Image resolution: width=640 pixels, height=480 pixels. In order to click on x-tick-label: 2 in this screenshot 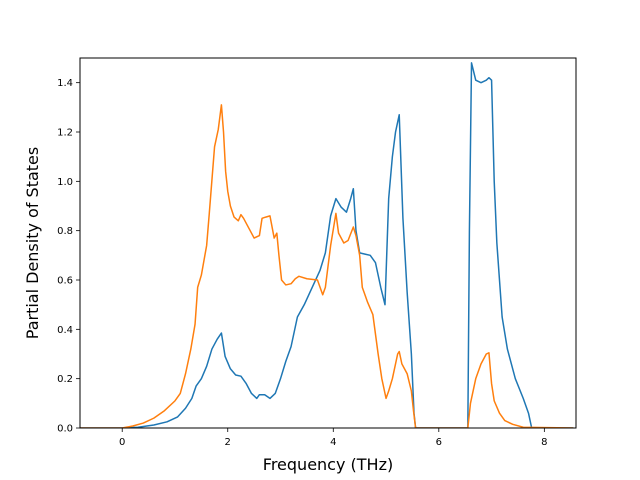, I will do `click(228, 442)`.